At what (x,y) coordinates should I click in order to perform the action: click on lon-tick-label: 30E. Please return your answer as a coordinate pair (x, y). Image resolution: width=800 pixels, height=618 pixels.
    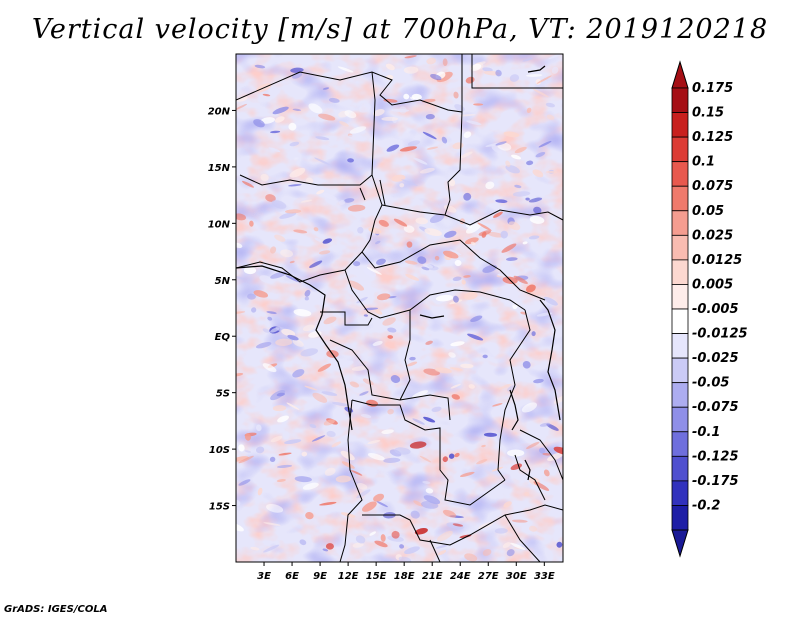
    Looking at the image, I should click on (516, 576).